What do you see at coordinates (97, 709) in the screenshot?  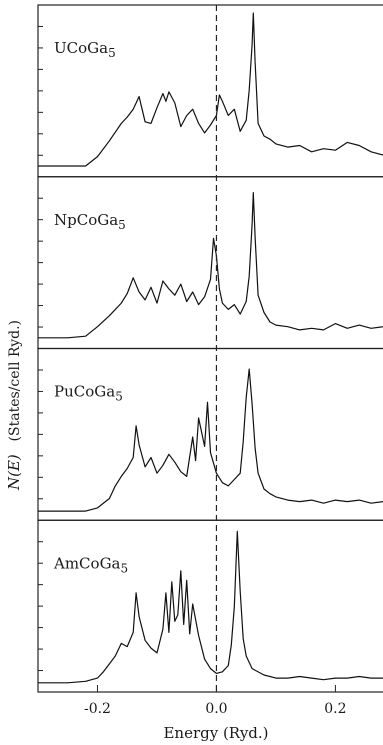 I see `x-tick-label: -0.2` at bounding box center [97, 709].